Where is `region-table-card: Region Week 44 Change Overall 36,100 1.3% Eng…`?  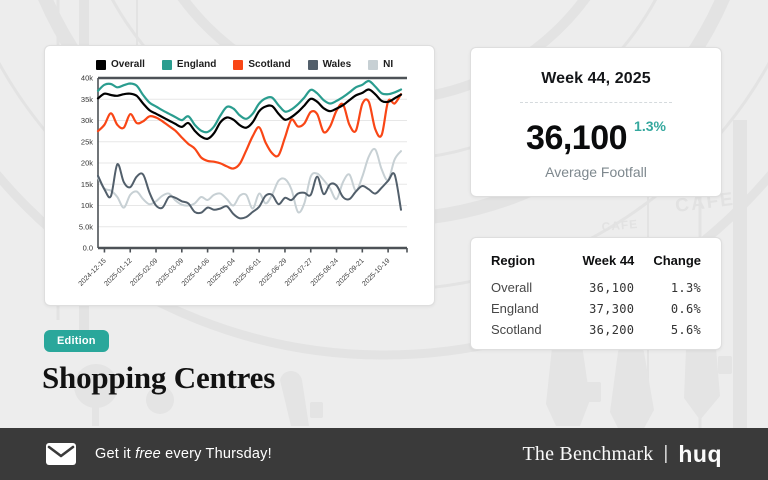 region-table-card: Region Week 44 Change Overall 36,100 1.3% Eng… is located at coordinates (596, 293).